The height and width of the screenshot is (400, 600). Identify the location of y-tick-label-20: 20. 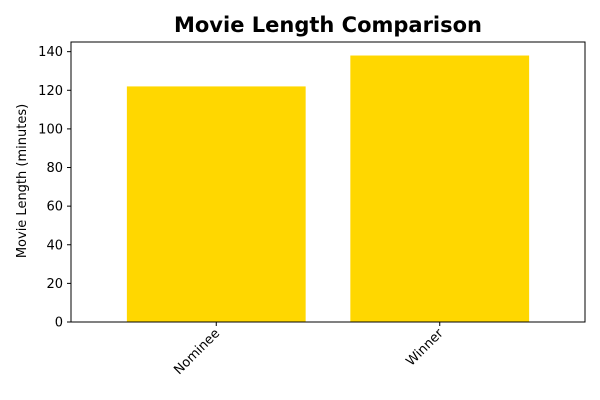
(54, 284).